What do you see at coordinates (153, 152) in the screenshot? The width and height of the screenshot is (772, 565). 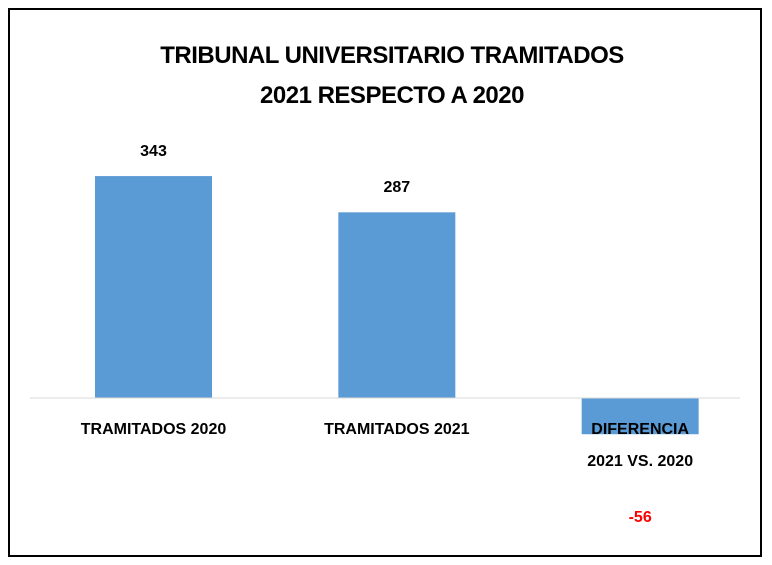 I see `data-label: 343` at bounding box center [153, 152].